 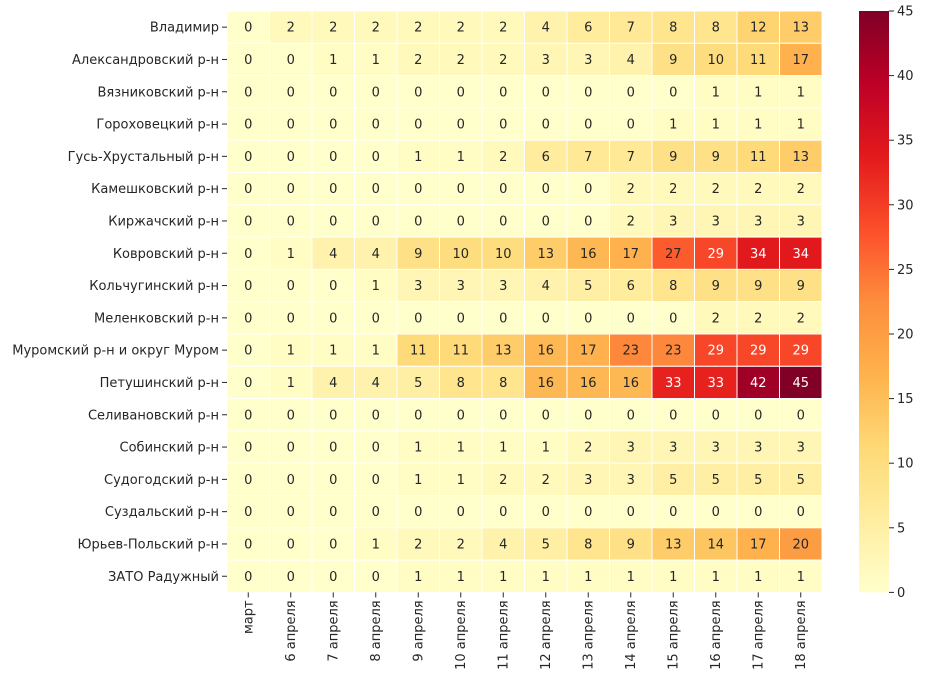 I want to click on cell-value-label: 13, so click(x=800, y=157).